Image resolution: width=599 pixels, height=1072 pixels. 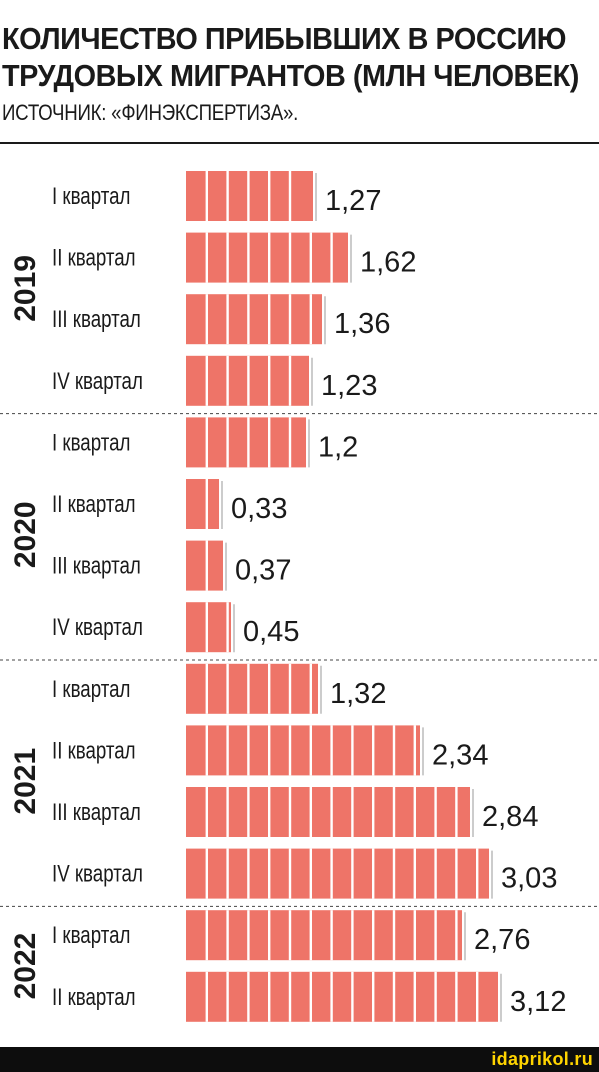 I want to click on value-label: 1,62, so click(x=388, y=263).